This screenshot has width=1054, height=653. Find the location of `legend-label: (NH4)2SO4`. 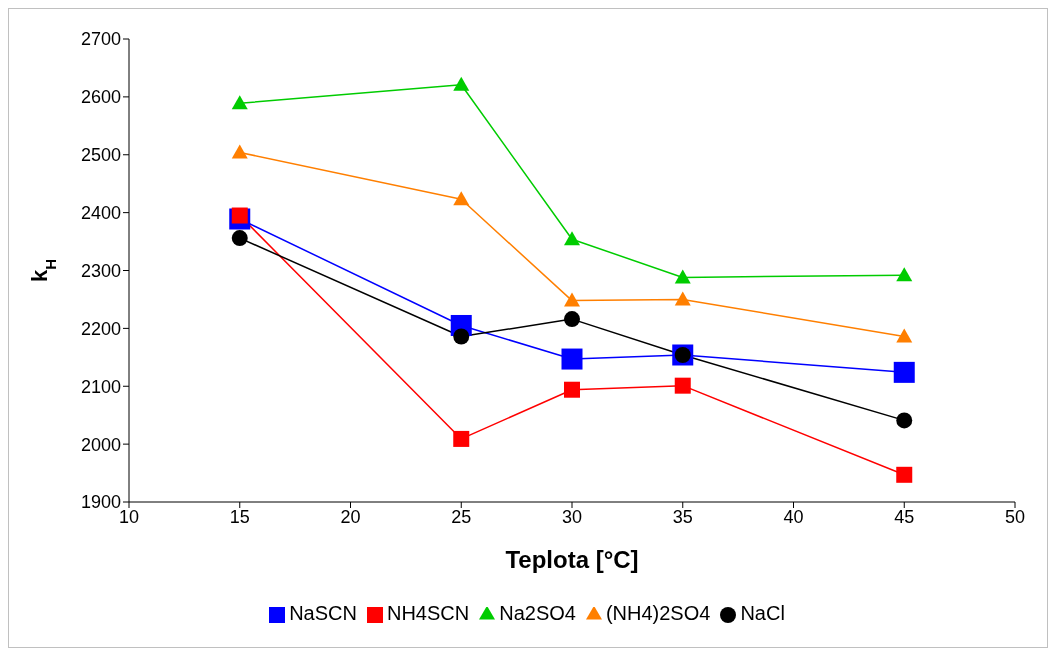

legend-label: (NH4)2SO4 is located at coordinates (658, 613).